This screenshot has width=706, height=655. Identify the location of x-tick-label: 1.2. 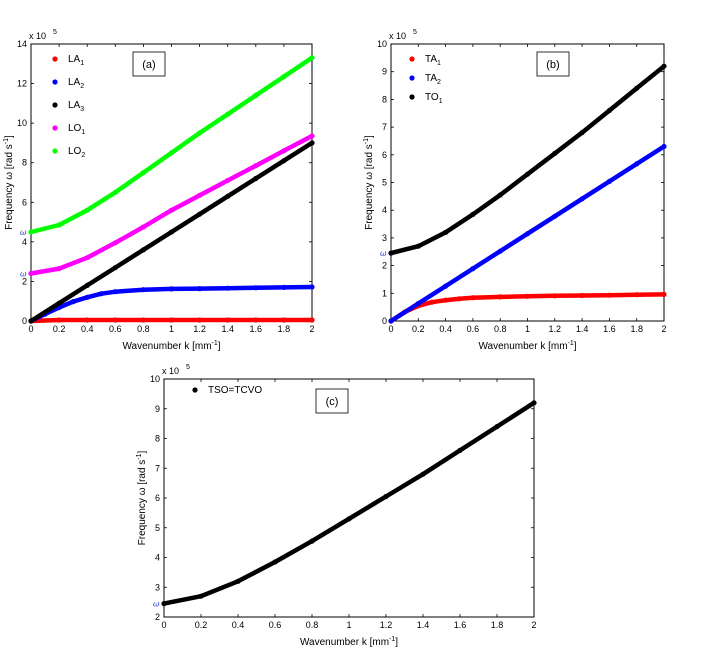
(555, 329).